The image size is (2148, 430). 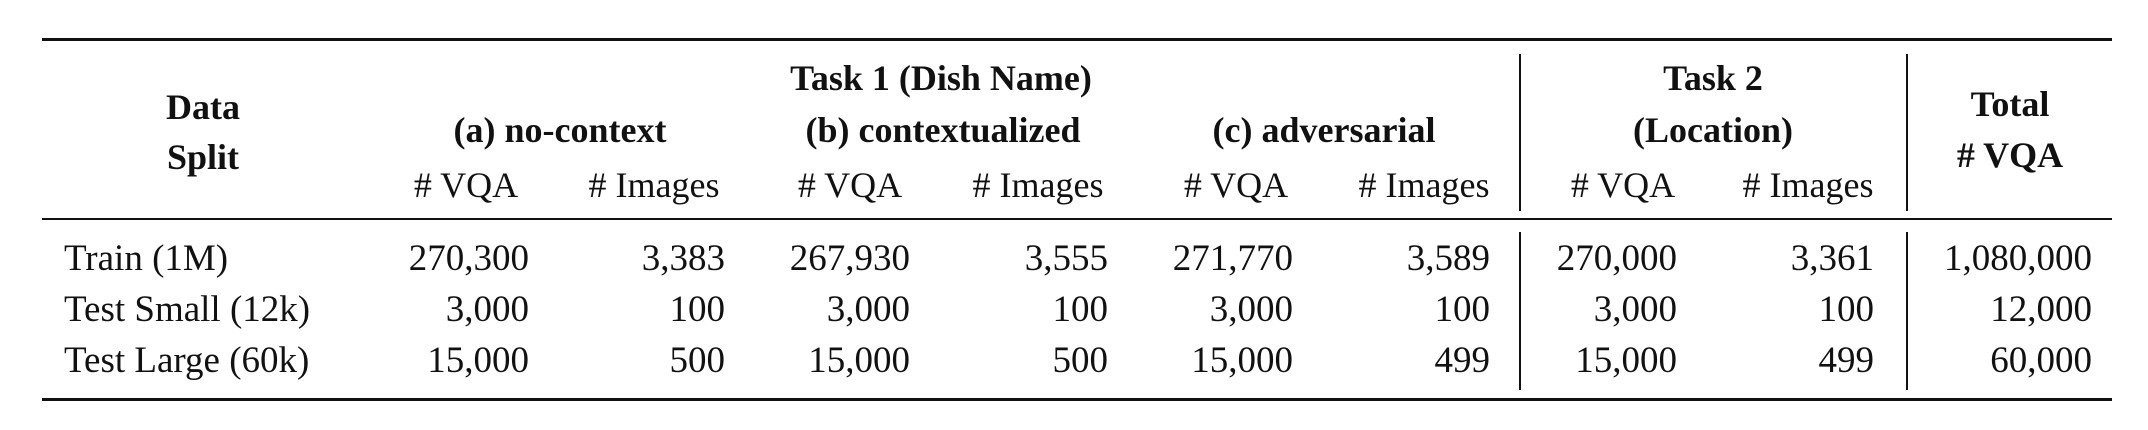 I want to click on cell-c-images: 499, so click(x=1462, y=360).